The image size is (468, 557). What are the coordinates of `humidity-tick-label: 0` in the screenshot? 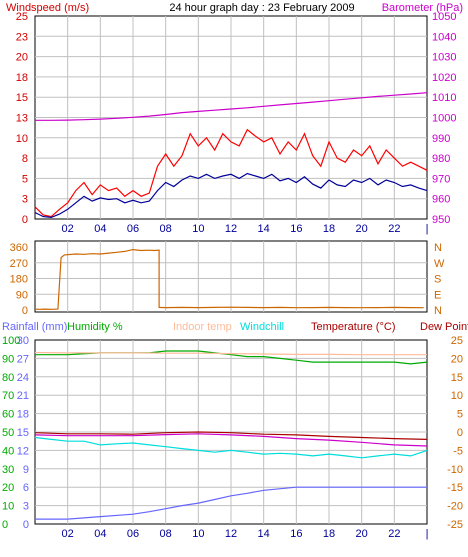 It's located at (5, 525).